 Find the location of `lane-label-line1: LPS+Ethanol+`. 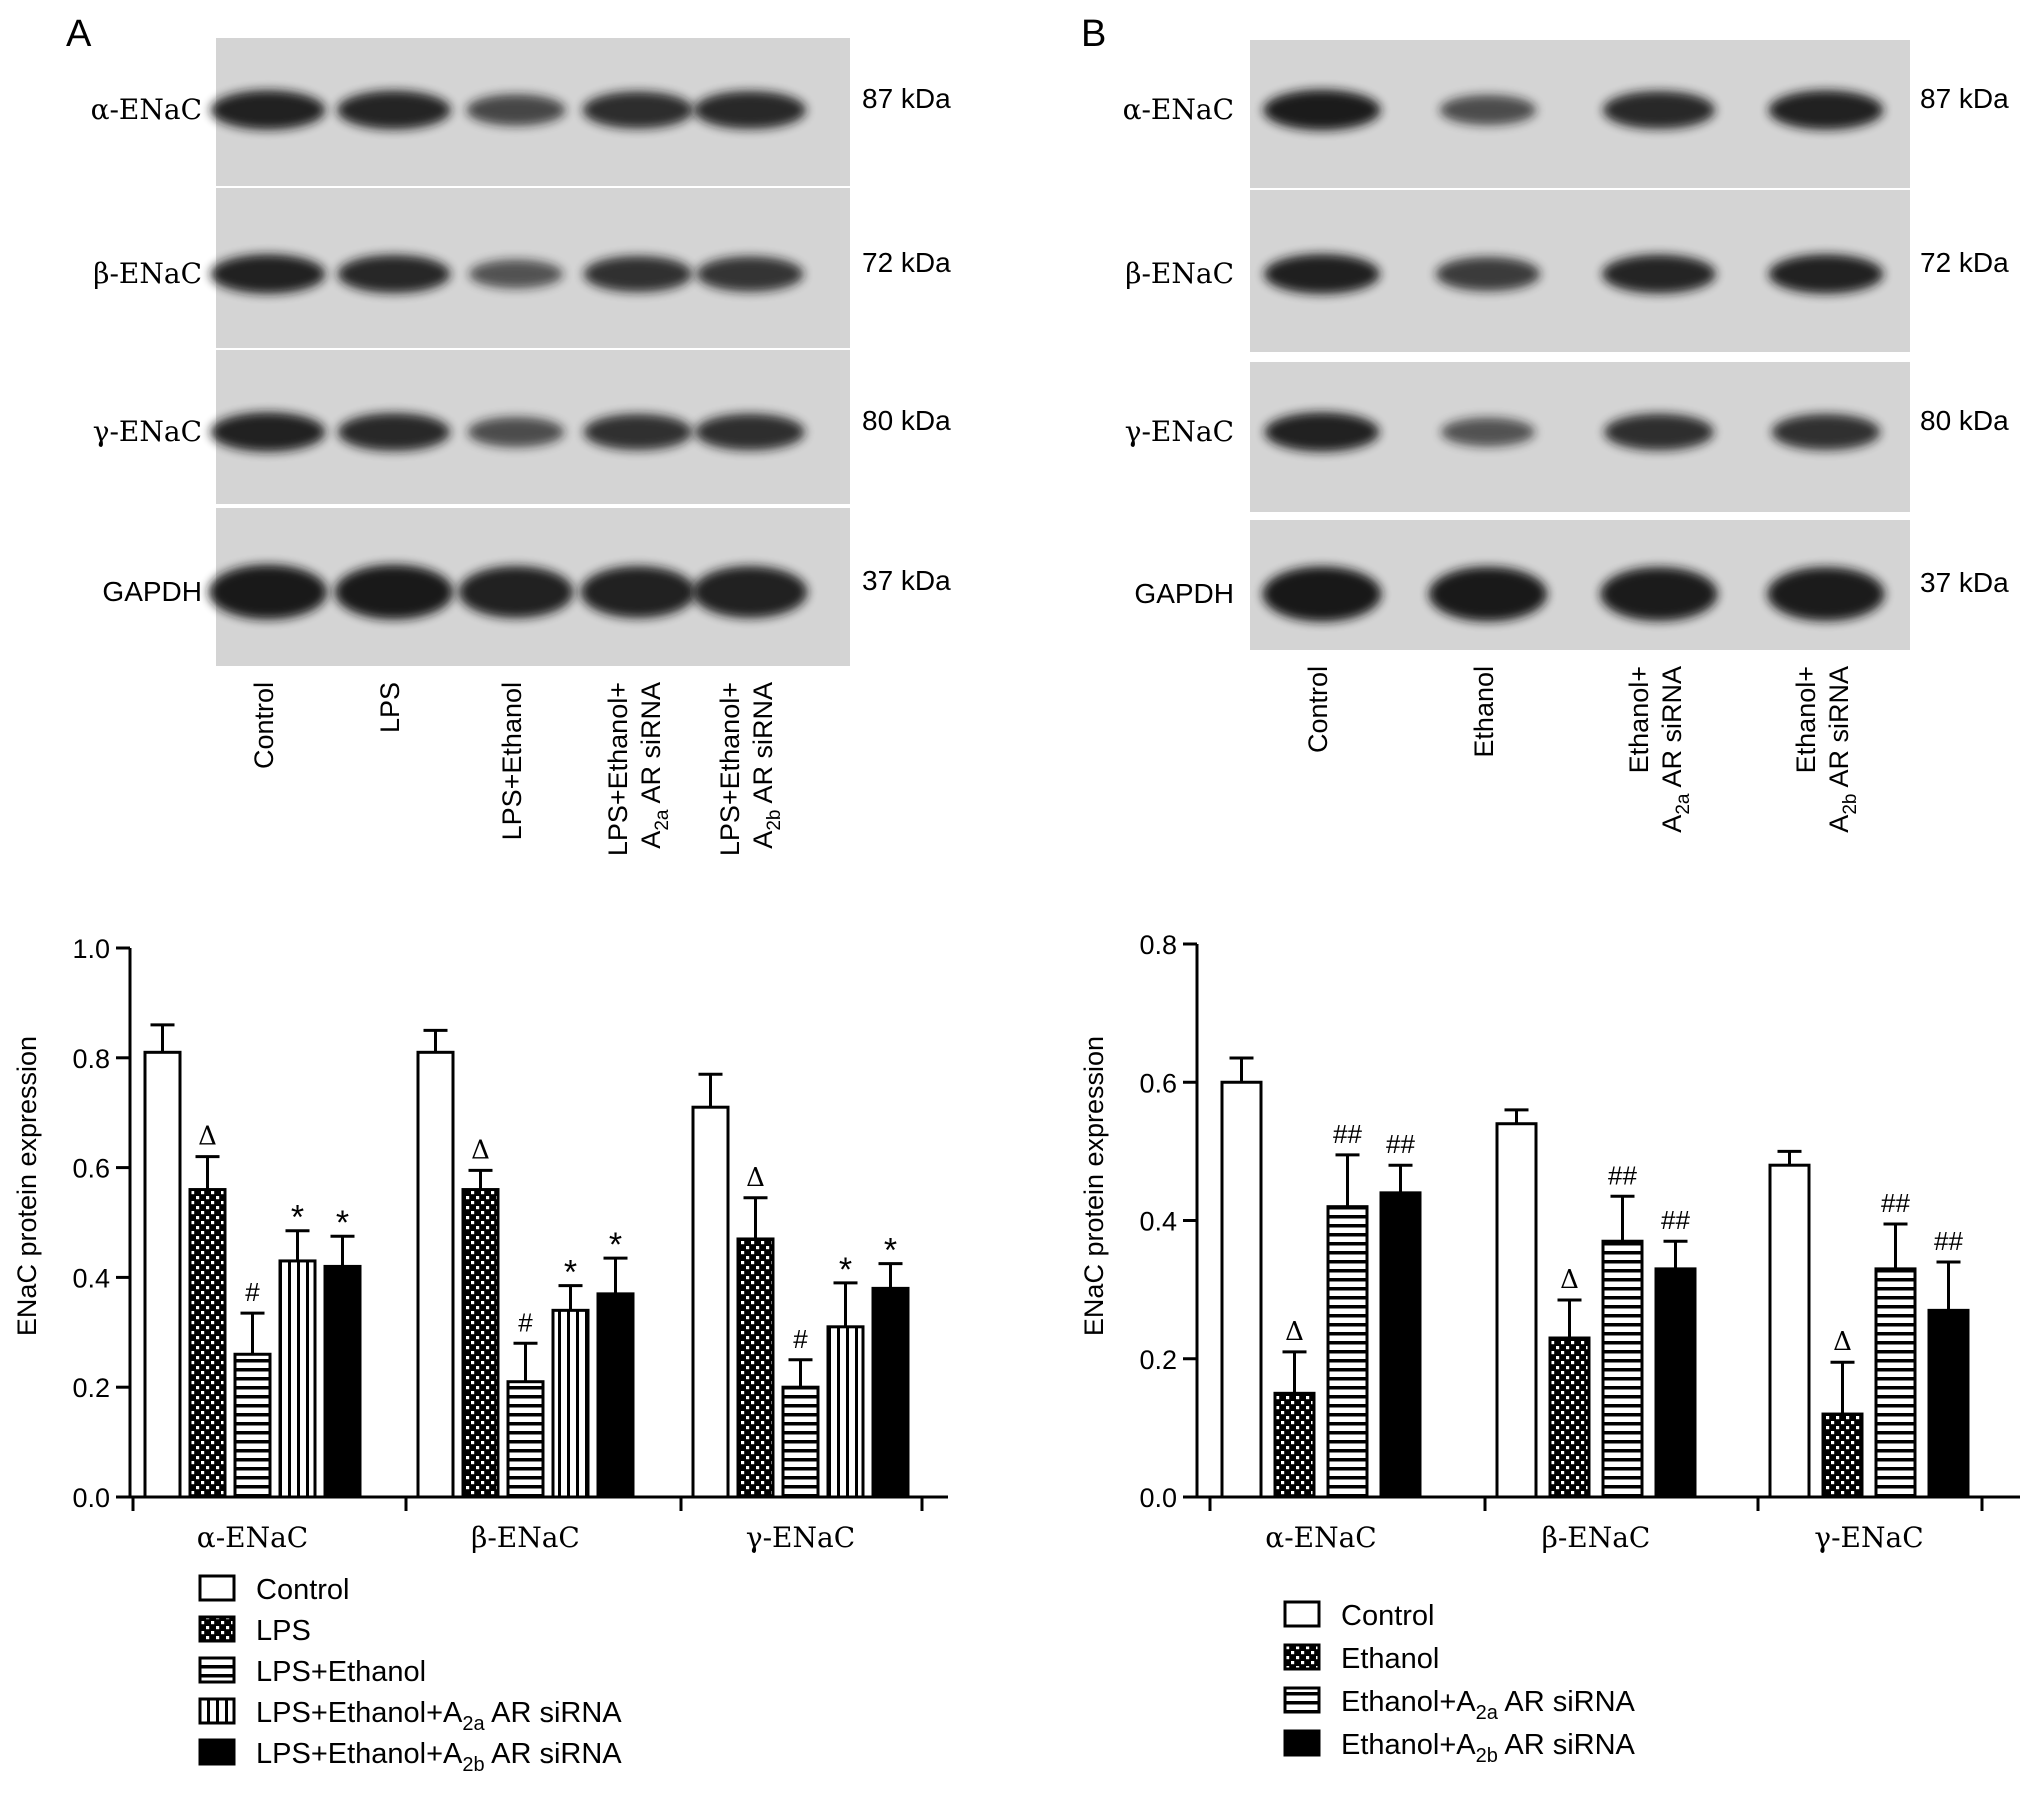

lane-label-line1: LPS+Ethanol+ is located at coordinates (618, 769).